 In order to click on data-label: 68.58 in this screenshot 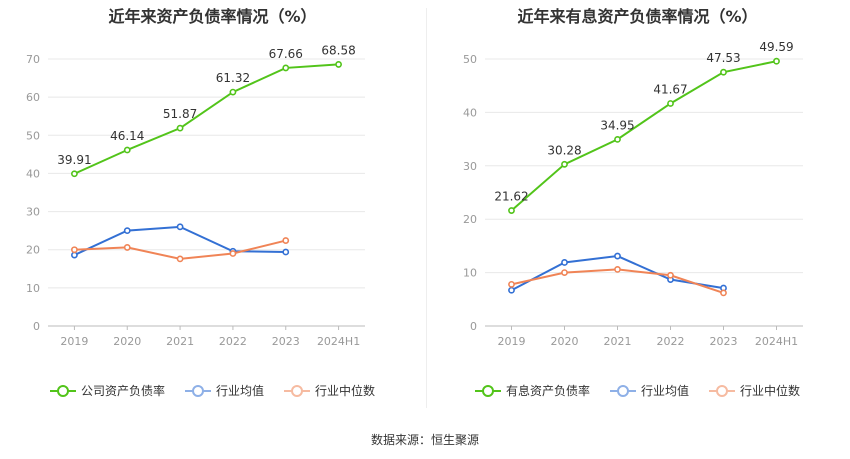, I will do `click(338, 50)`.